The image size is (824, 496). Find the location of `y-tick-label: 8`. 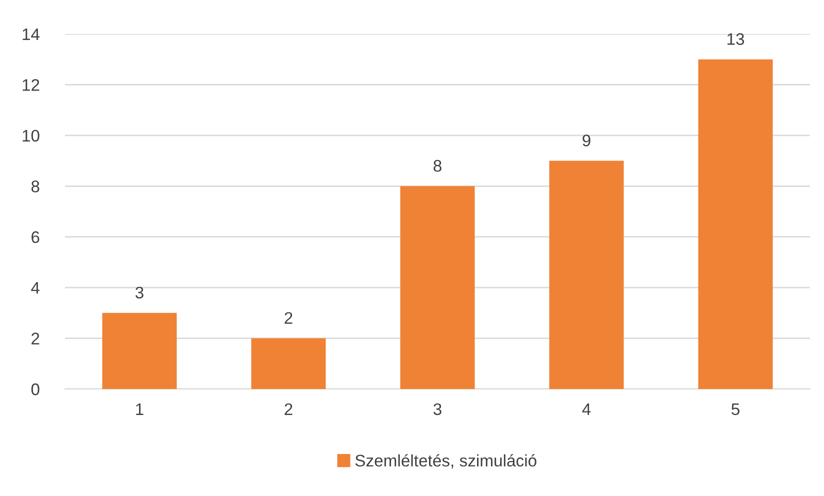

y-tick-label: 8 is located at coordinates (35, 186).